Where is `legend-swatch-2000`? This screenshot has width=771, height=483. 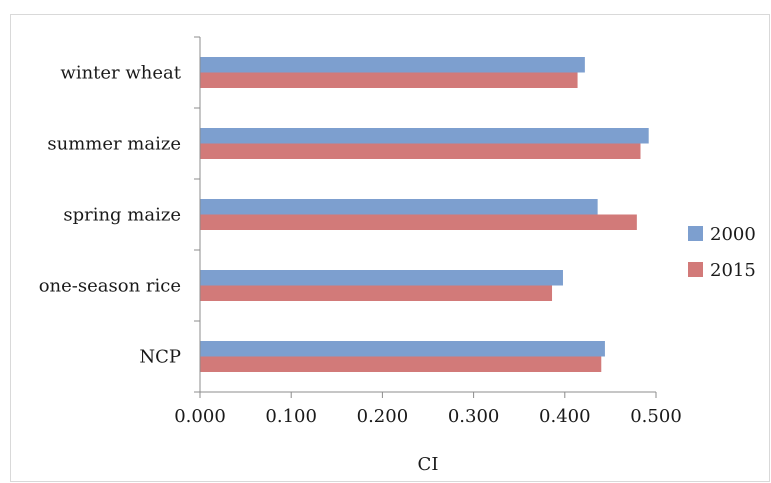
legend-swatch-2000 is located at coordinates (695, 233).